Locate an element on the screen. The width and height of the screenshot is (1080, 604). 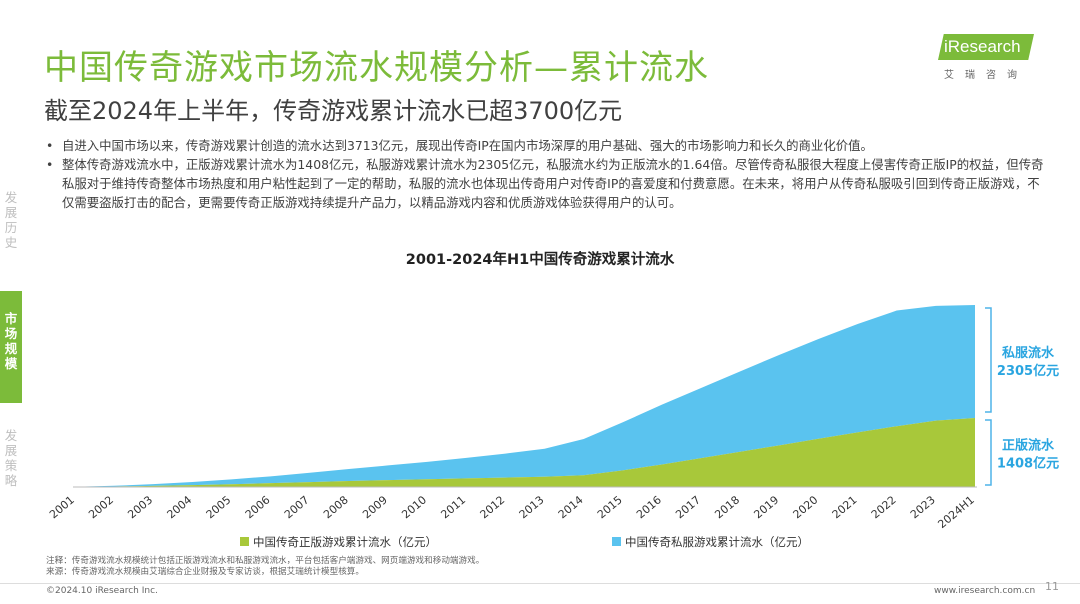
legend-swatch-official is located at coordinates (244, 541).